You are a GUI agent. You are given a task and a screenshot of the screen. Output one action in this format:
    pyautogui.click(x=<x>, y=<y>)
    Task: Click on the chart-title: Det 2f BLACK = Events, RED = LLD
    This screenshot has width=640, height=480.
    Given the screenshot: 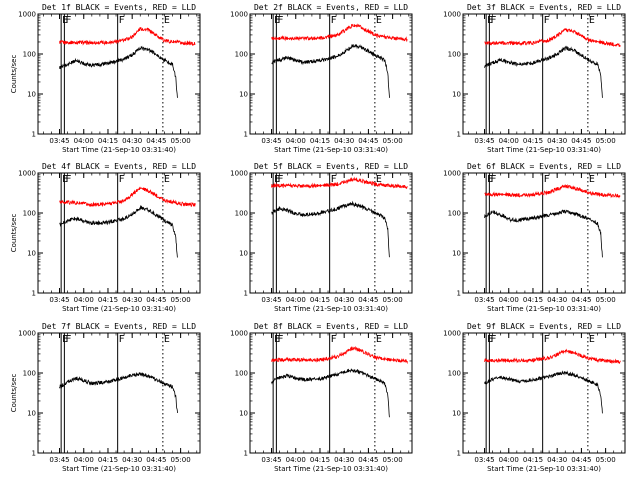 What is the action you would take?
    pyautogui.click(x=331, y=7)
    